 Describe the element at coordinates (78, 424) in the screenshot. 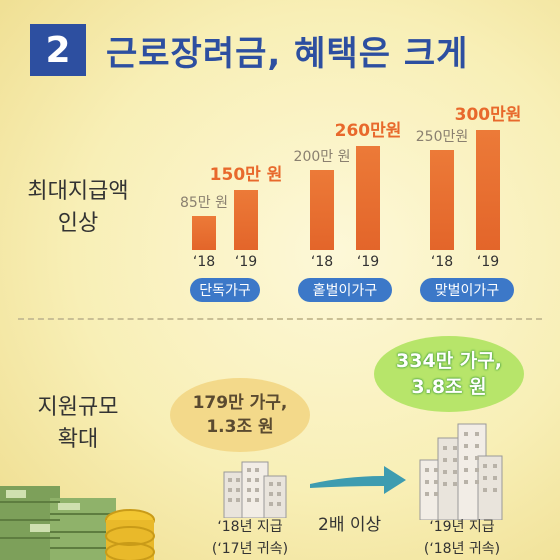

I see `section2-label: 지원규모 확대` at that location.